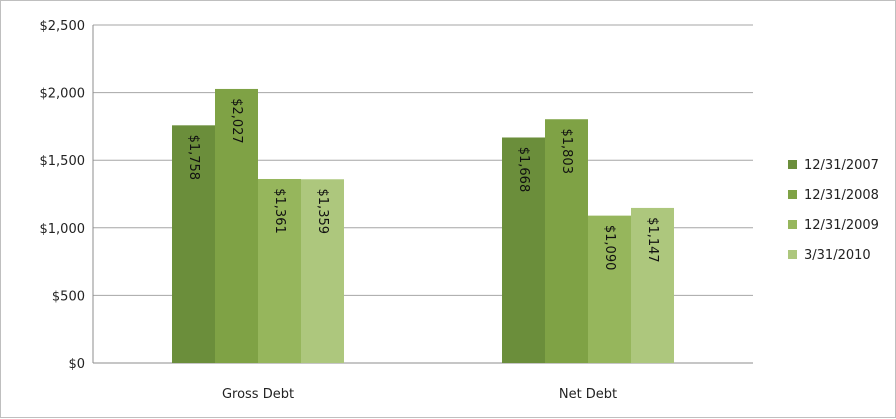 The height and width of the screenshot is (419, 896). Describe the element at coordinates (63, 26) in the screenshot. I see `y-tick-label: $2,500` at that location.